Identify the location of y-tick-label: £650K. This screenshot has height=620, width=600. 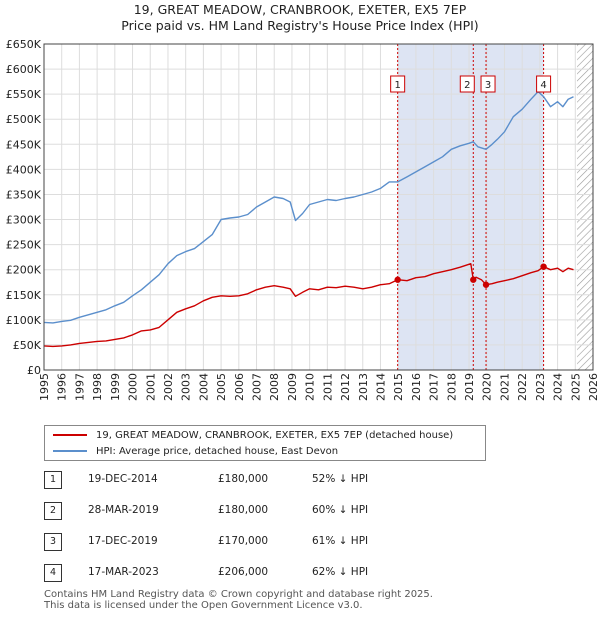
(24, 44).